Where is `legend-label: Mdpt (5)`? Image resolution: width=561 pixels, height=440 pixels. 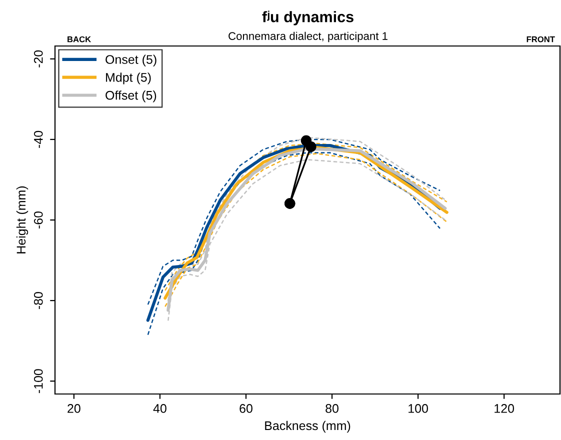 legend-label: Mdpt (5) is located at coordinates (128, 78).